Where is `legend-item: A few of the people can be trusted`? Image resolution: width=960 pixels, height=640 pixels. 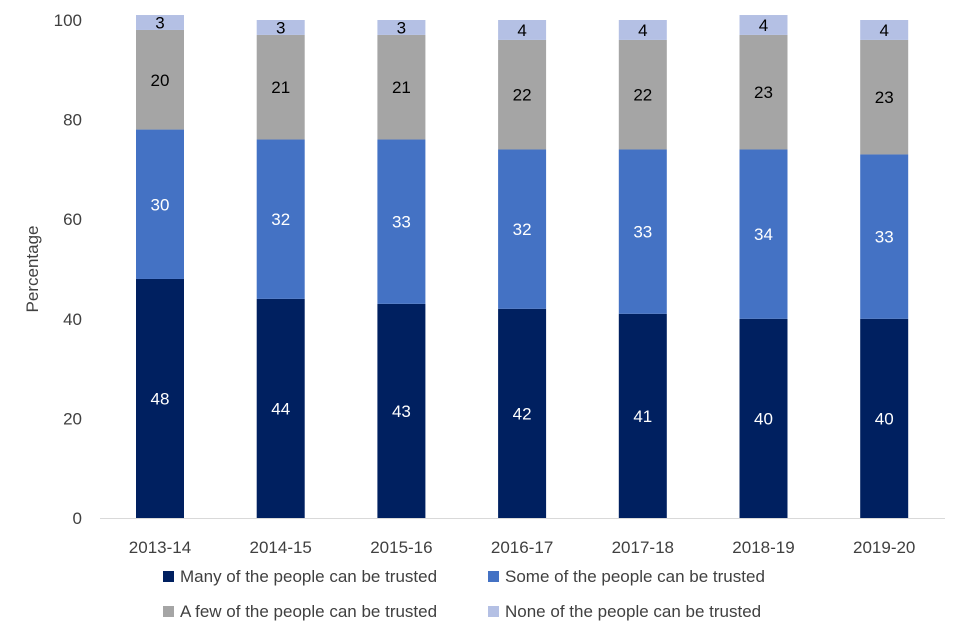
legend-item: A few of the people can be trusted is located at coordinates (300, 611).